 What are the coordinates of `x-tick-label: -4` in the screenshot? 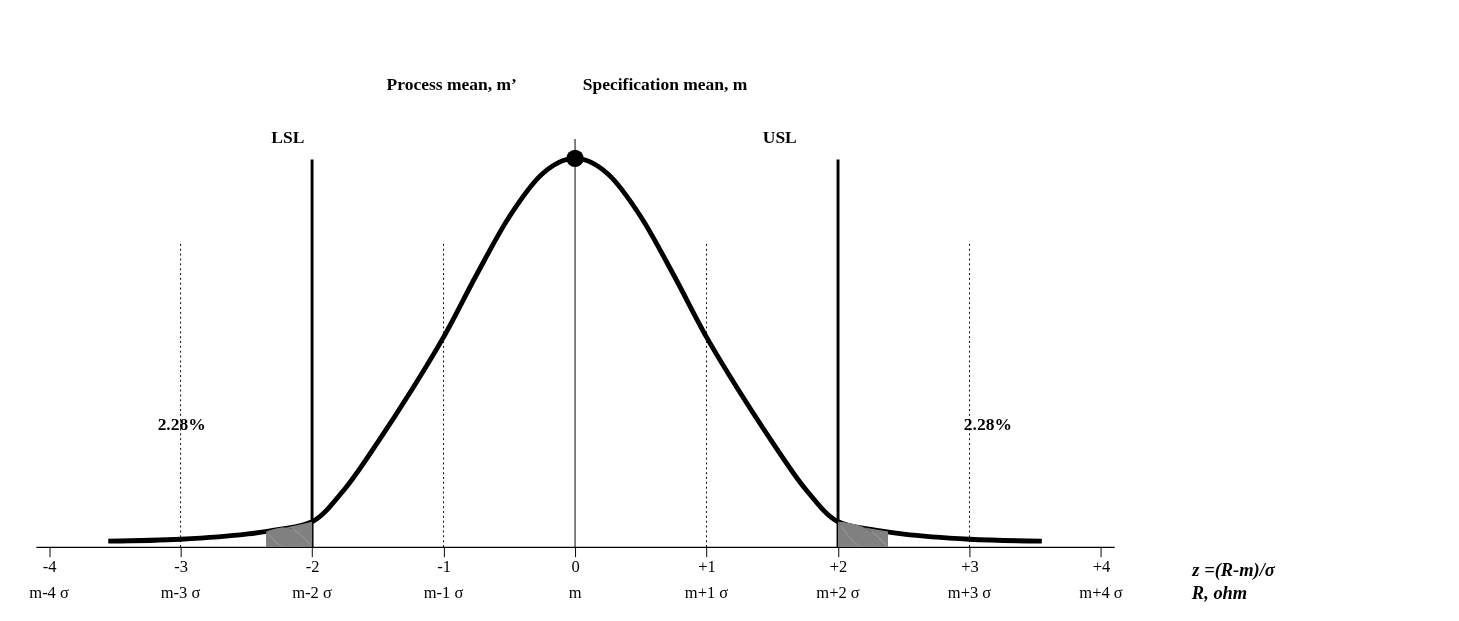 It's located at (49, 566).